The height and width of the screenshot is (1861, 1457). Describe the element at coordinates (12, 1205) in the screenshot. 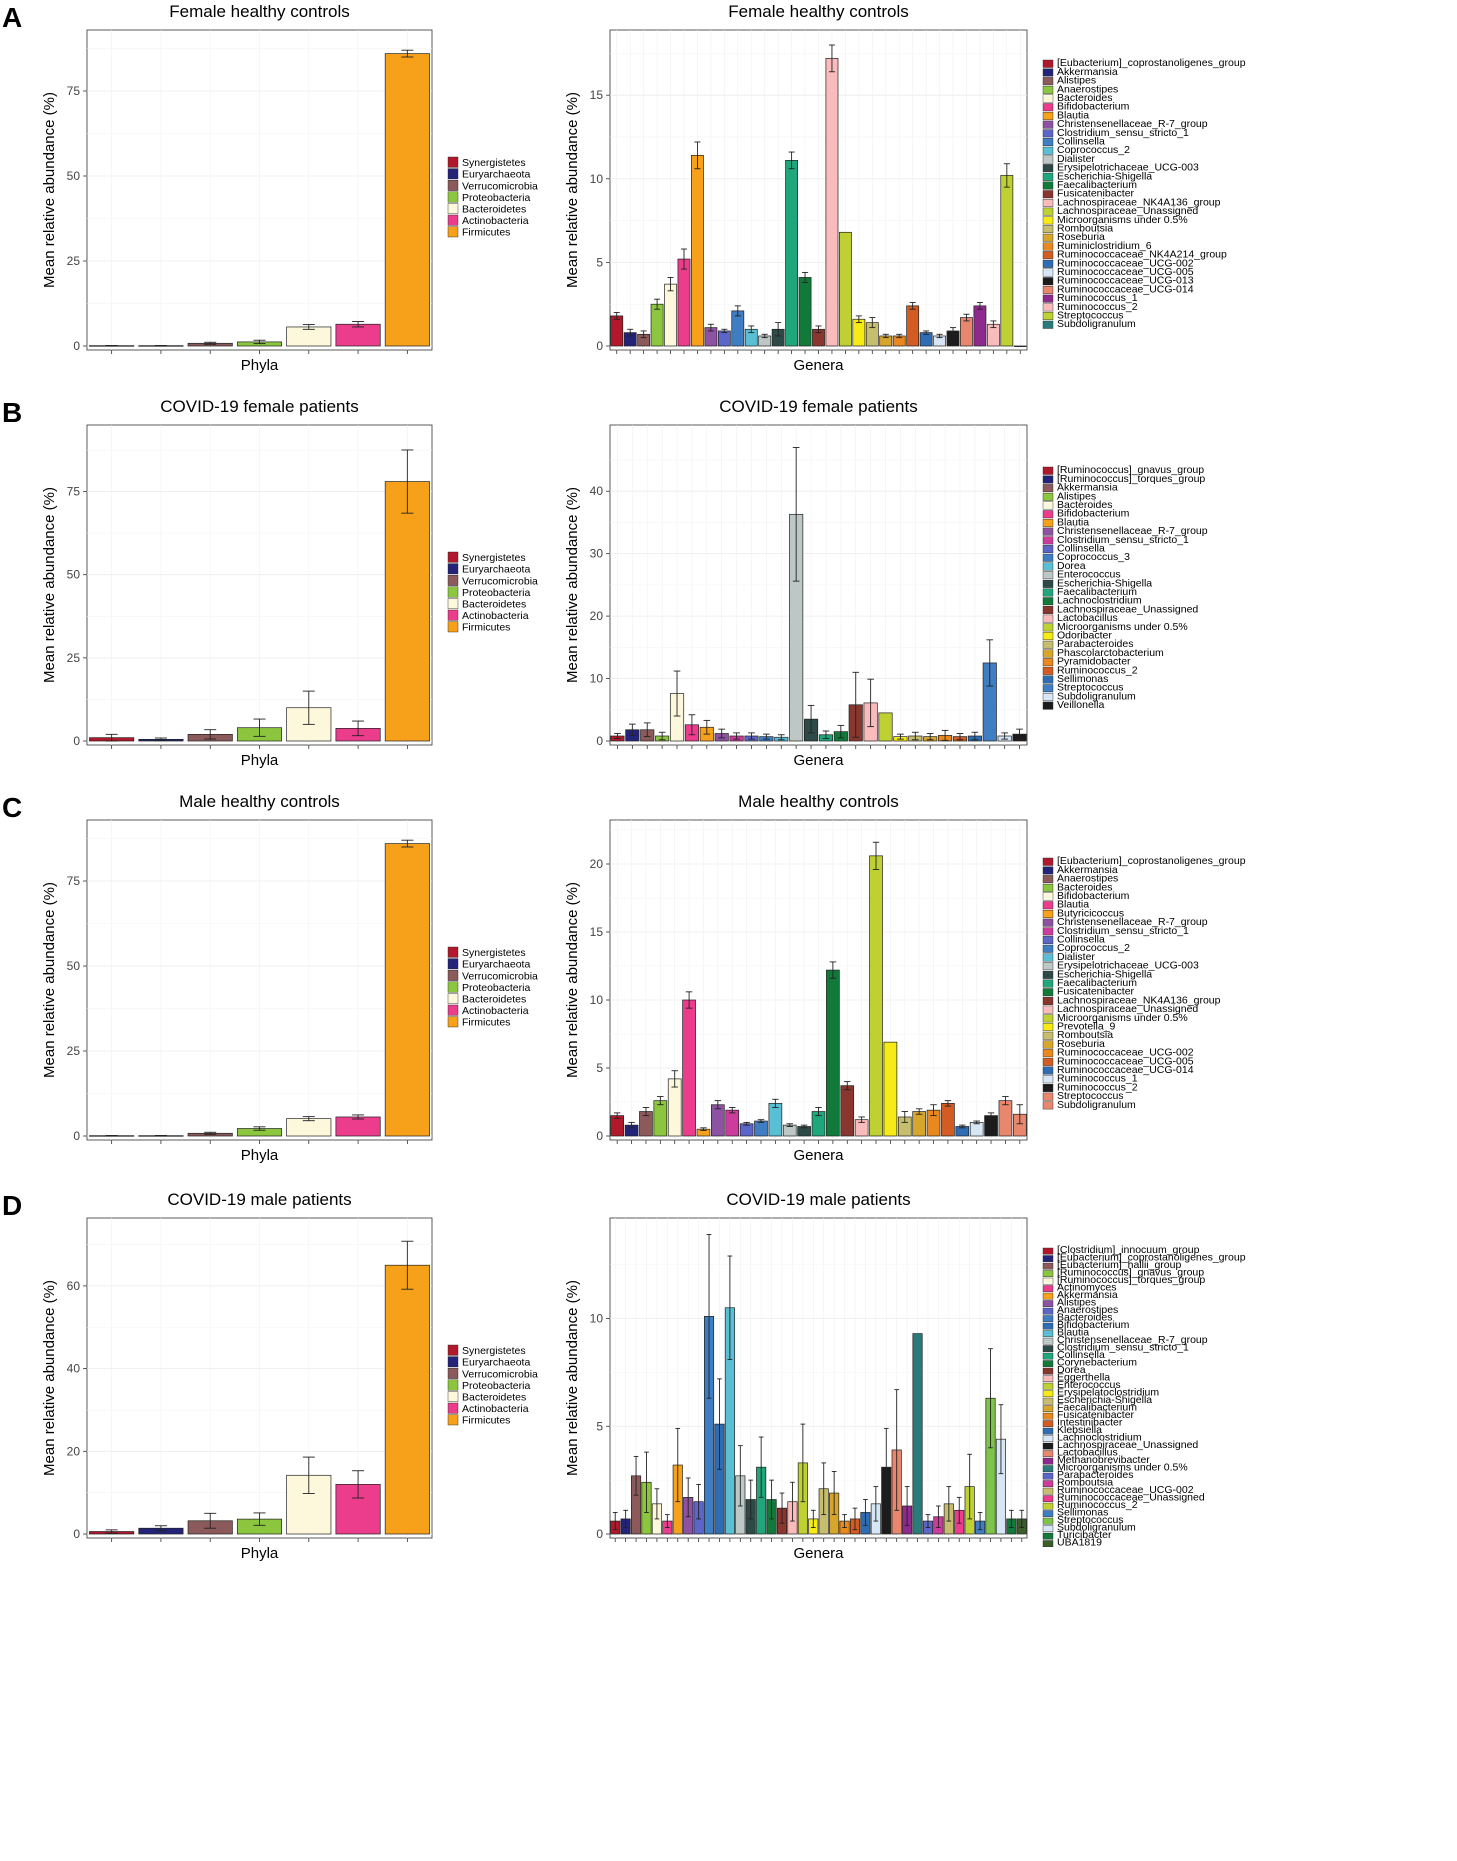

I see `panel-letter: D` at that location.